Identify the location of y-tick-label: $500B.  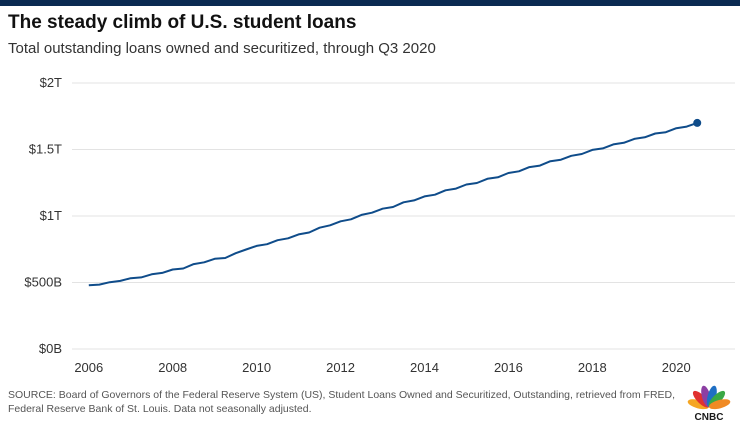
(43, 282).